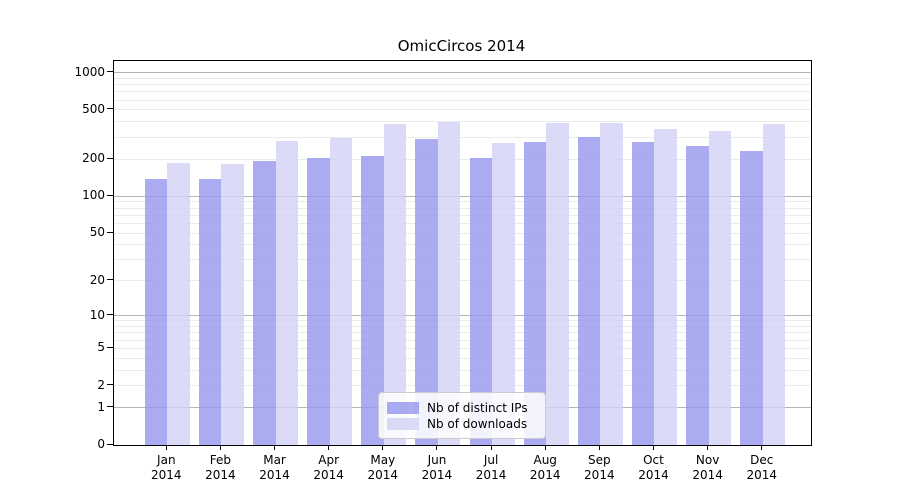 This screenshot has width=900, height=500. Describe the element at coordinates (611, 283) in the screenshot. I see `bar-downloads-sep` at that location.